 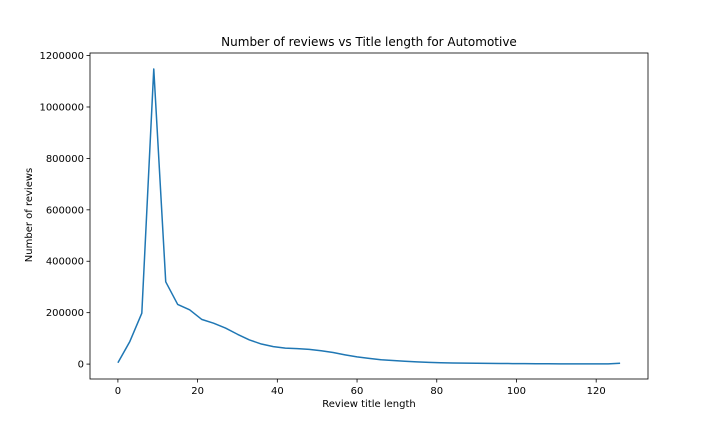 What do you see at coordinates (118, 391) in the screenshot?
I see `x-tick-label: 0` at bounding box center [118, 391].